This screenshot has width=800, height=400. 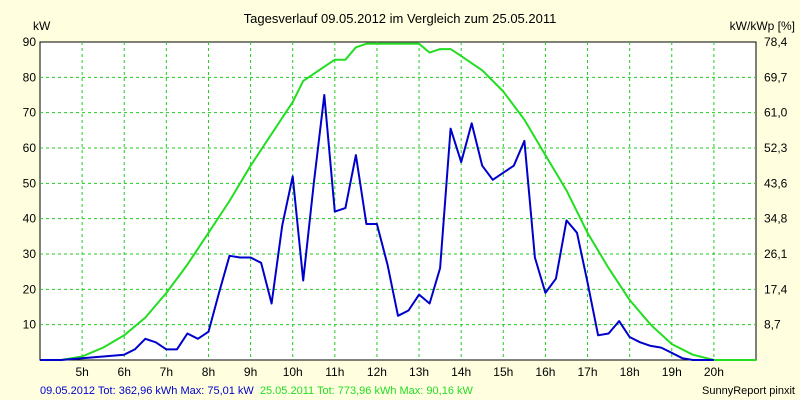 I want to click on x-tick-label: 17h, so click(x=588, y=372).